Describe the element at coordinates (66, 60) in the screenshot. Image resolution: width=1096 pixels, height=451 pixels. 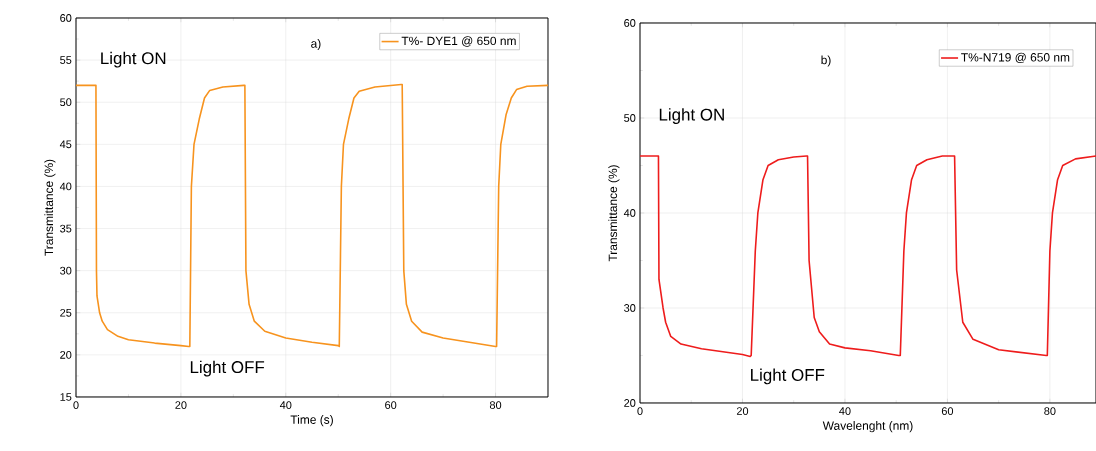
I see `y-tick-label: 55` at that location.